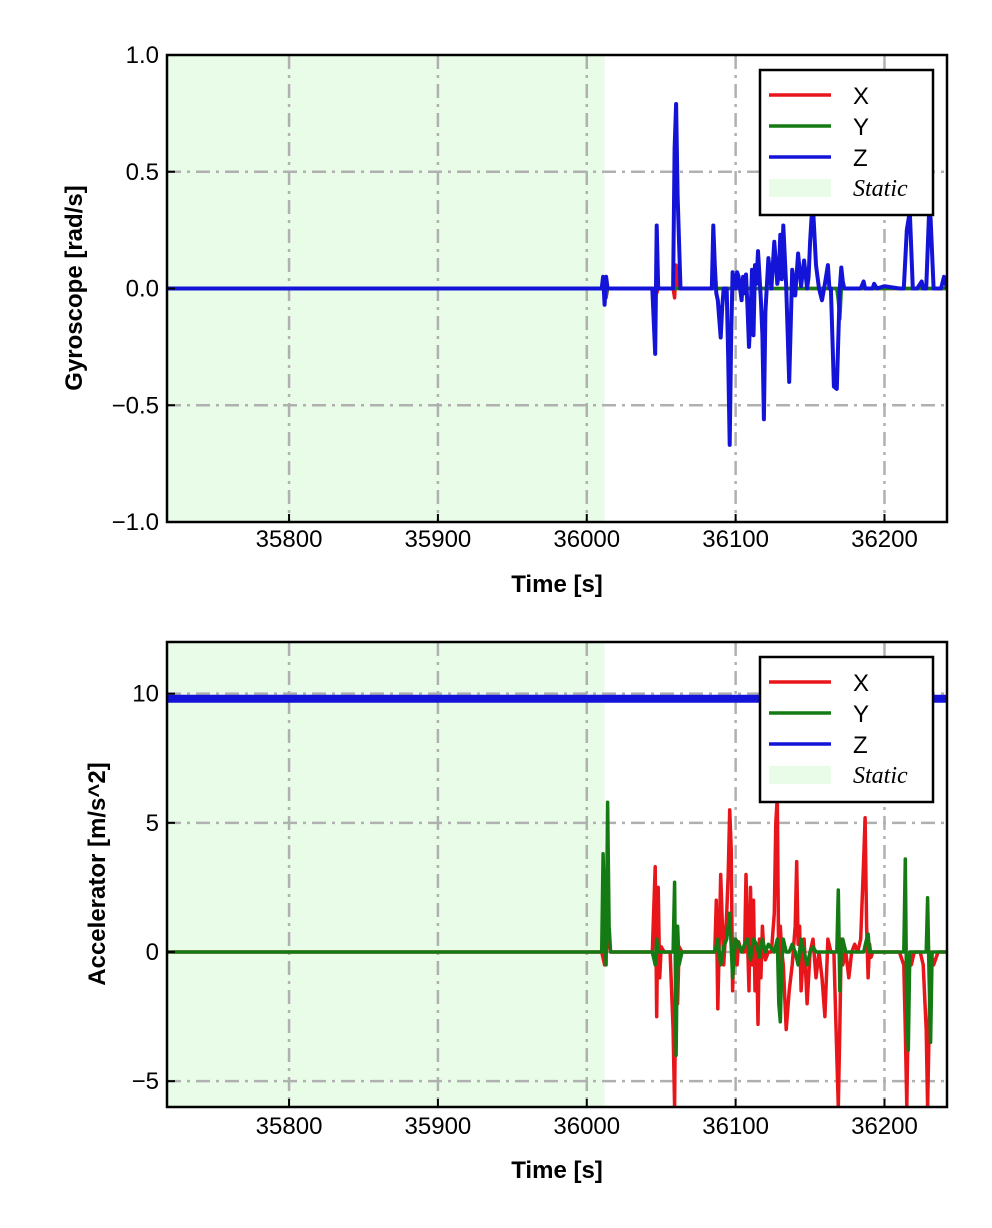  Describe the element at coordinates (97, 873) in the screenshot. I see `y-axis-label: Accelerator [m/s^2]` at that location.